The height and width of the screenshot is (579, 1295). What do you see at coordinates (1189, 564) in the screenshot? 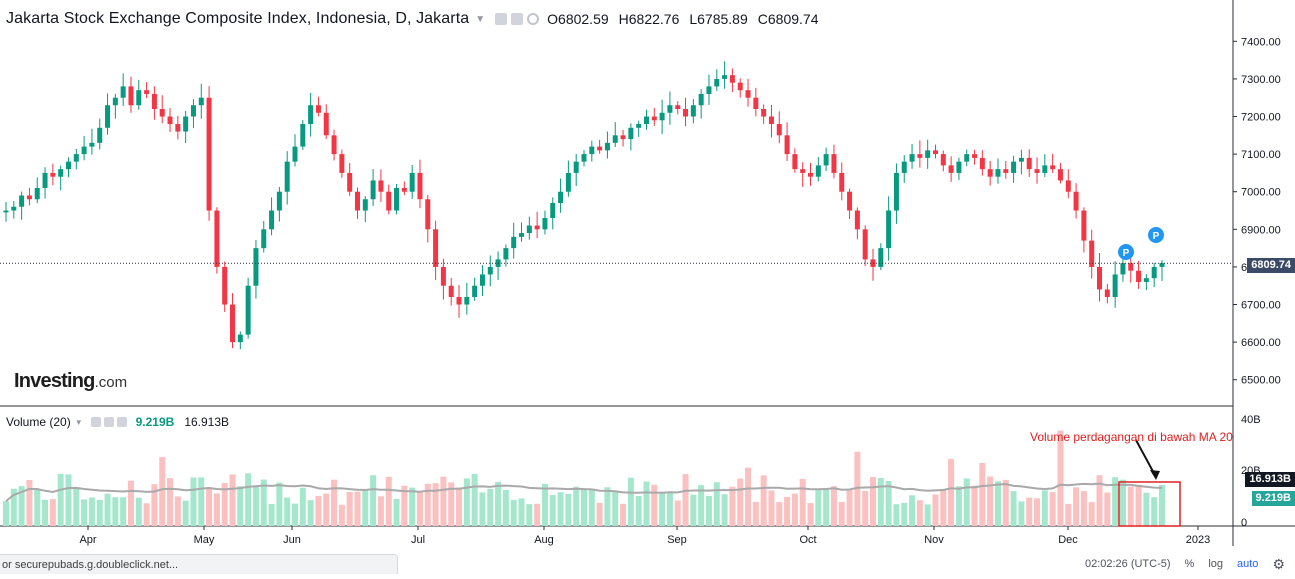
I see `percent-toggle: %` at bounding box center [1189, 564].